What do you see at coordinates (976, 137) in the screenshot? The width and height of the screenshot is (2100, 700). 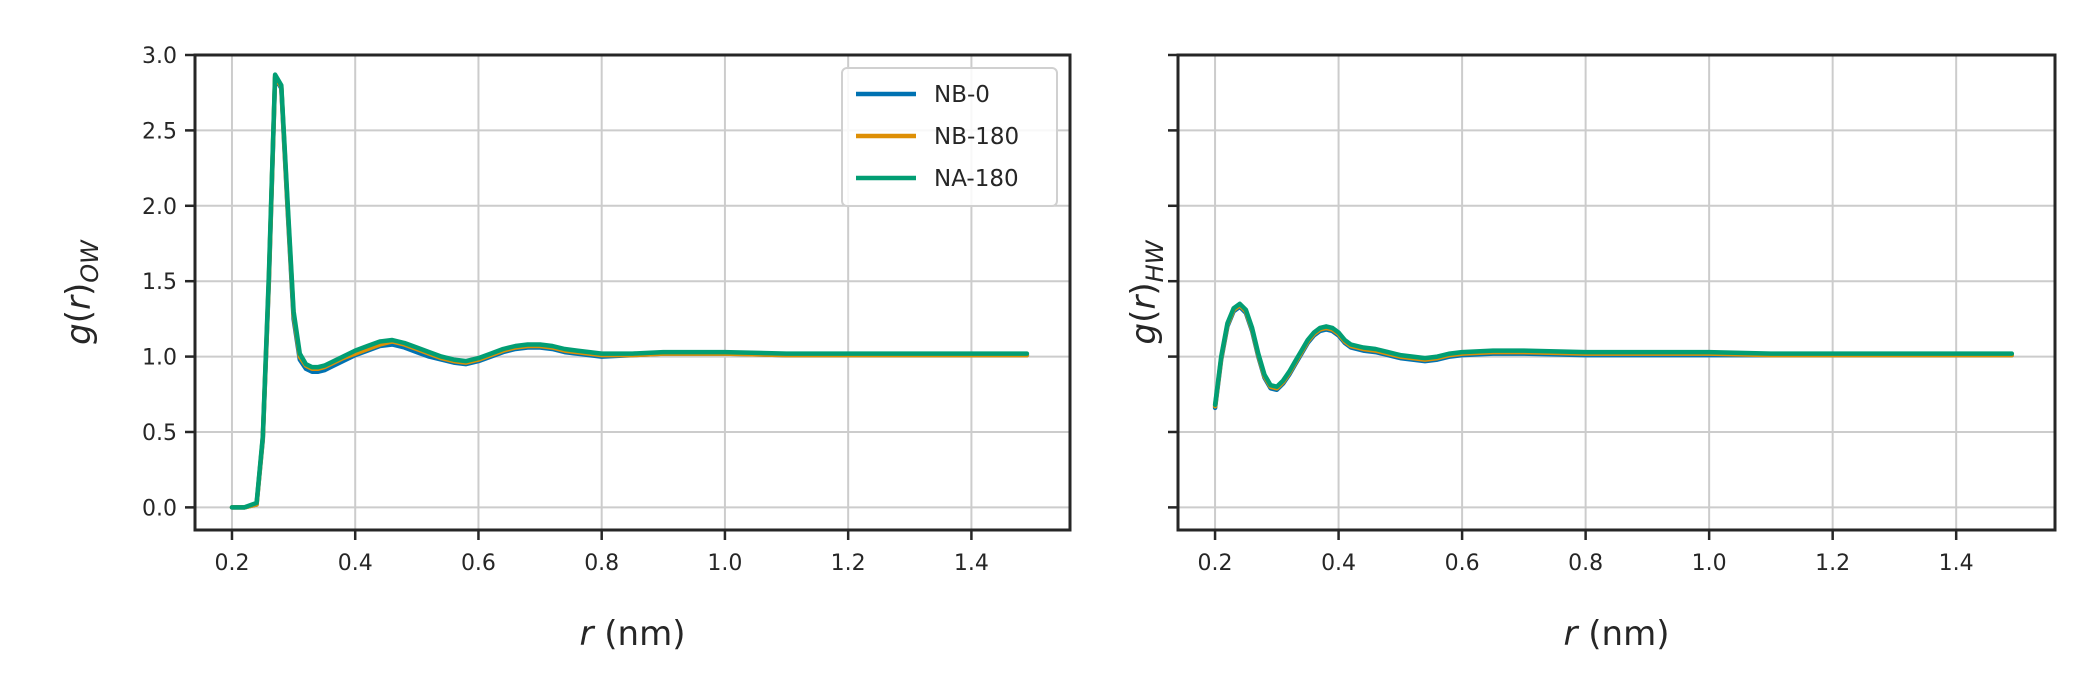 I see `legend-label-nb-180: NB-180` at bounding box center [976, 137].